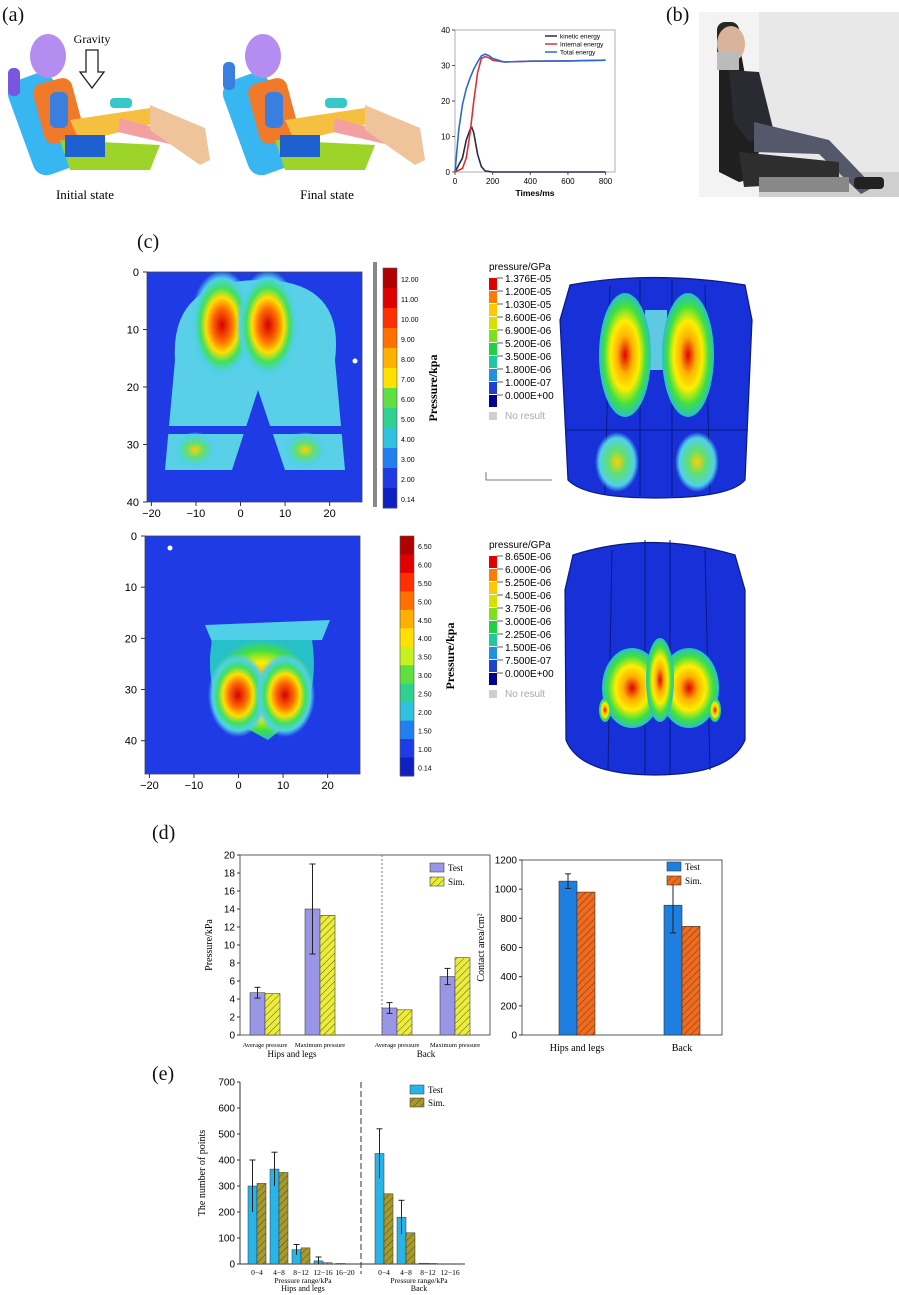 The image size is (899, 1295). Describe the element at coordinates (85, 194) in the screenshot. I see `initial-state-label: Initial state` at that location.